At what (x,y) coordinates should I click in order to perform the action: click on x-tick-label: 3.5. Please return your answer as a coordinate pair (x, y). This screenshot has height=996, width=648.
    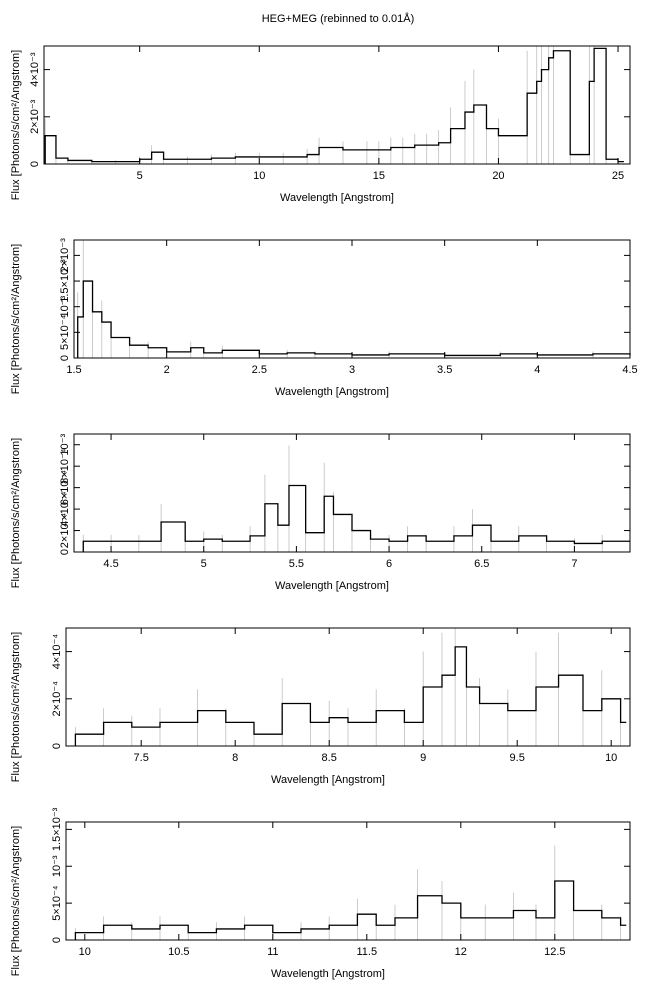
    Looking at the image, I should click on (444, 370).